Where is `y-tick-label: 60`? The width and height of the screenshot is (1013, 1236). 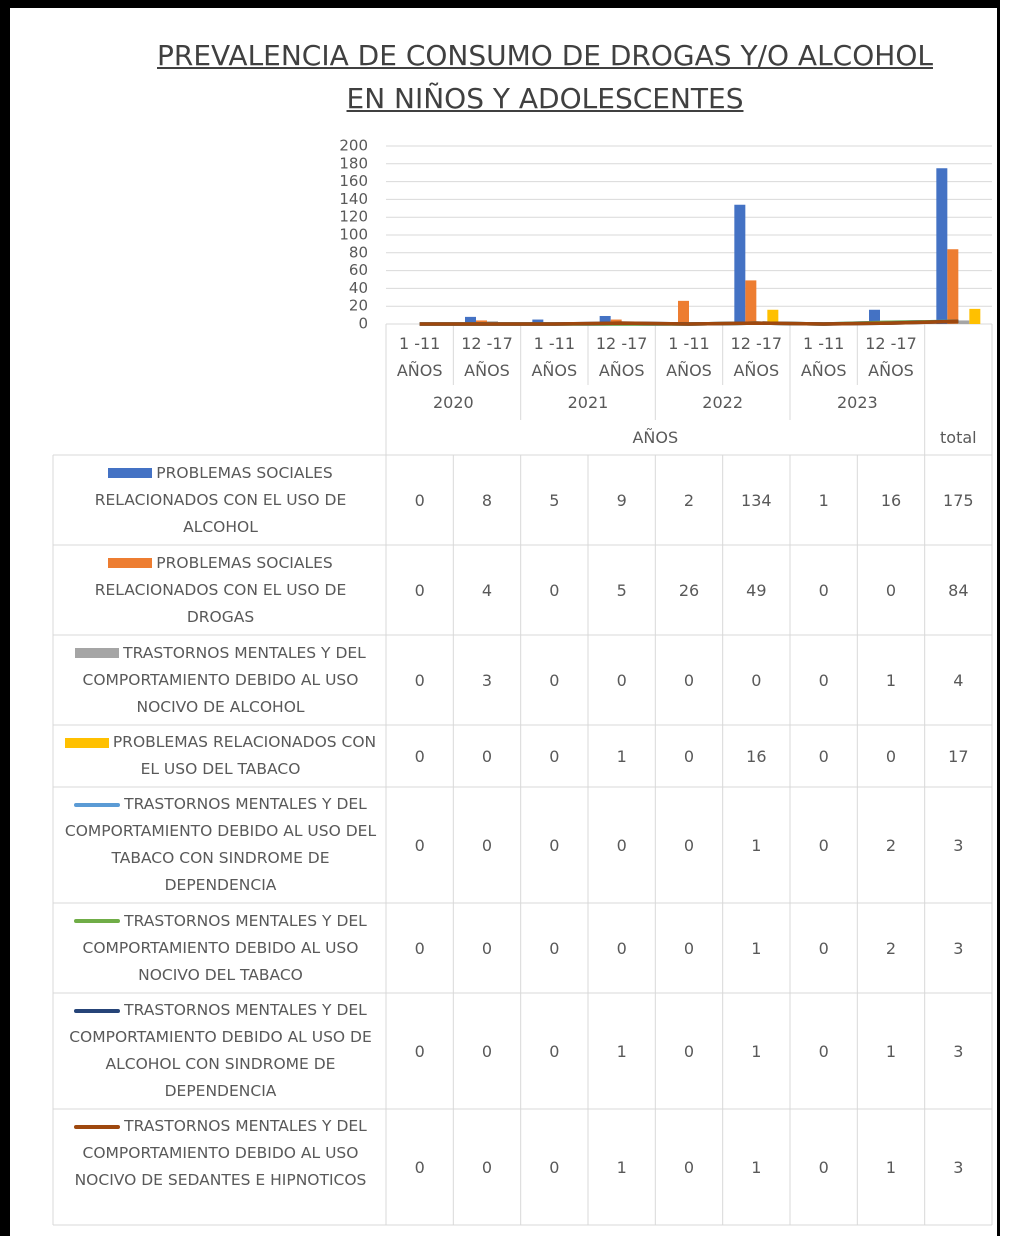 y-tick-label: 60 is located at coordinates (358, 270).